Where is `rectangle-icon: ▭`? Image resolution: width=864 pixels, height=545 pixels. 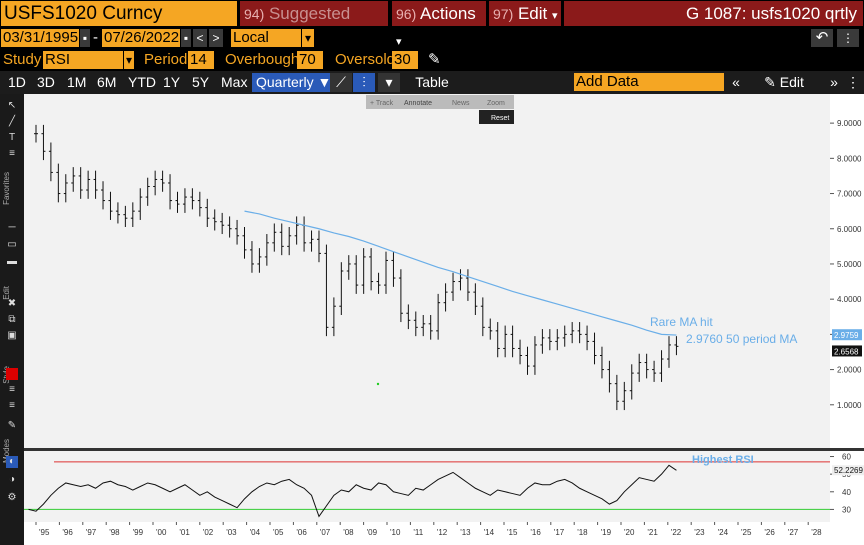
rectangle-icon: ▭ is located at coordinates (12, 244).